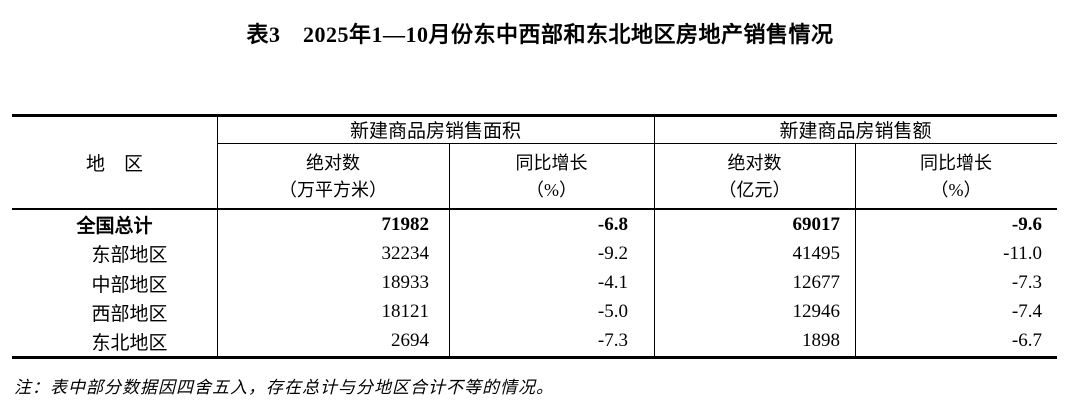  I want to click on sales-value-yoy: -6.7, so click(1026, 341).